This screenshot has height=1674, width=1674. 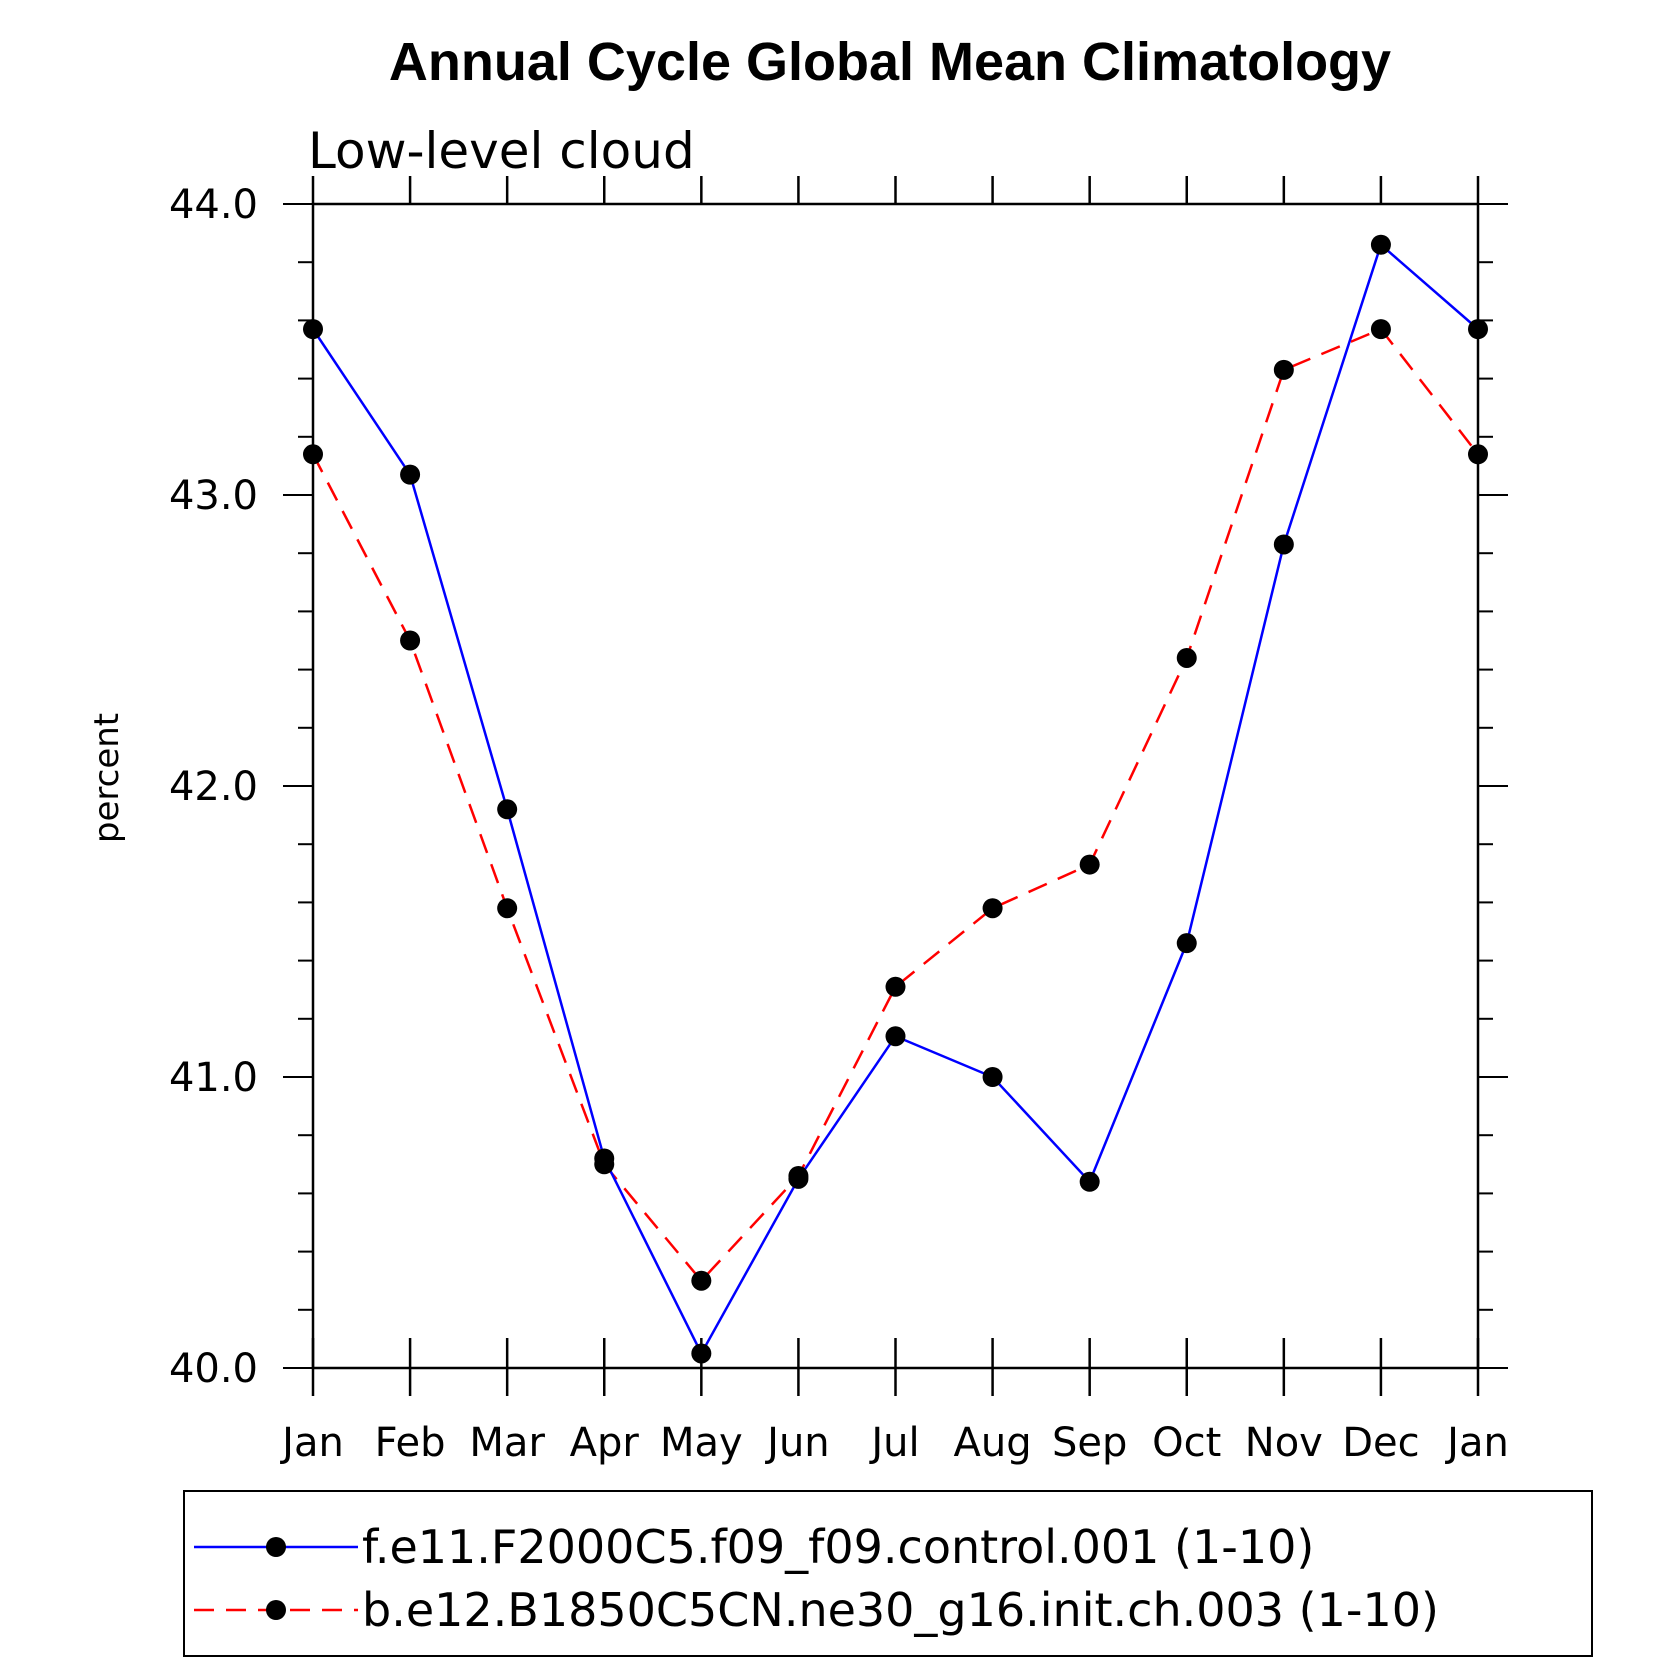 I want to click on x-tick-label: May, so click(x=701, y=1443).